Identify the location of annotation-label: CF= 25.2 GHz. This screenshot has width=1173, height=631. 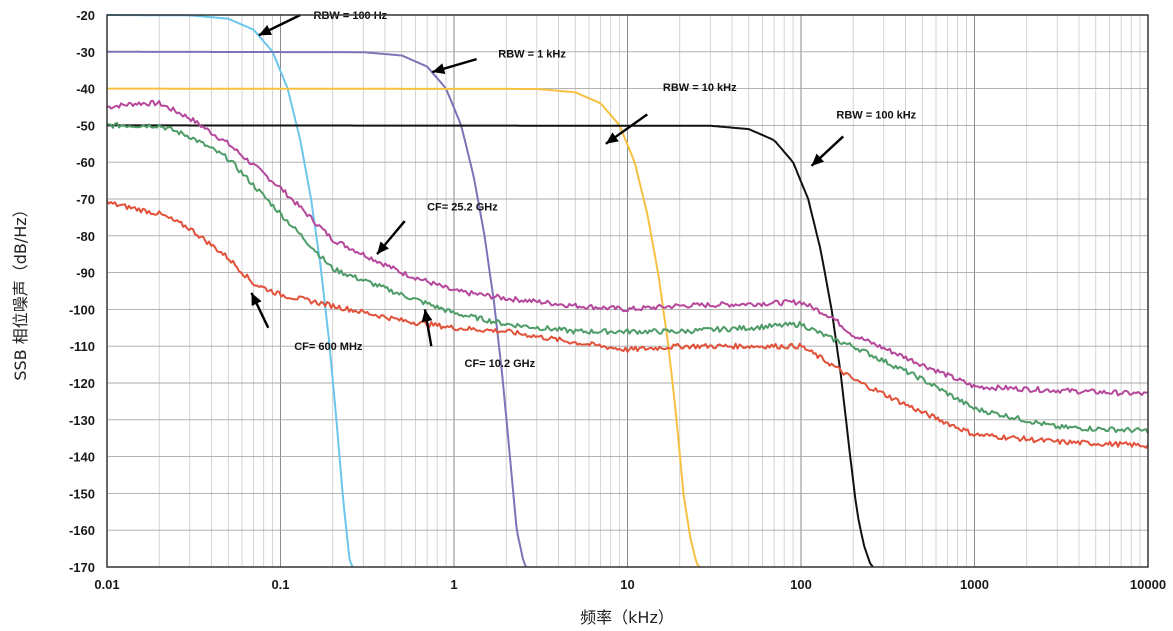
(462, 207).